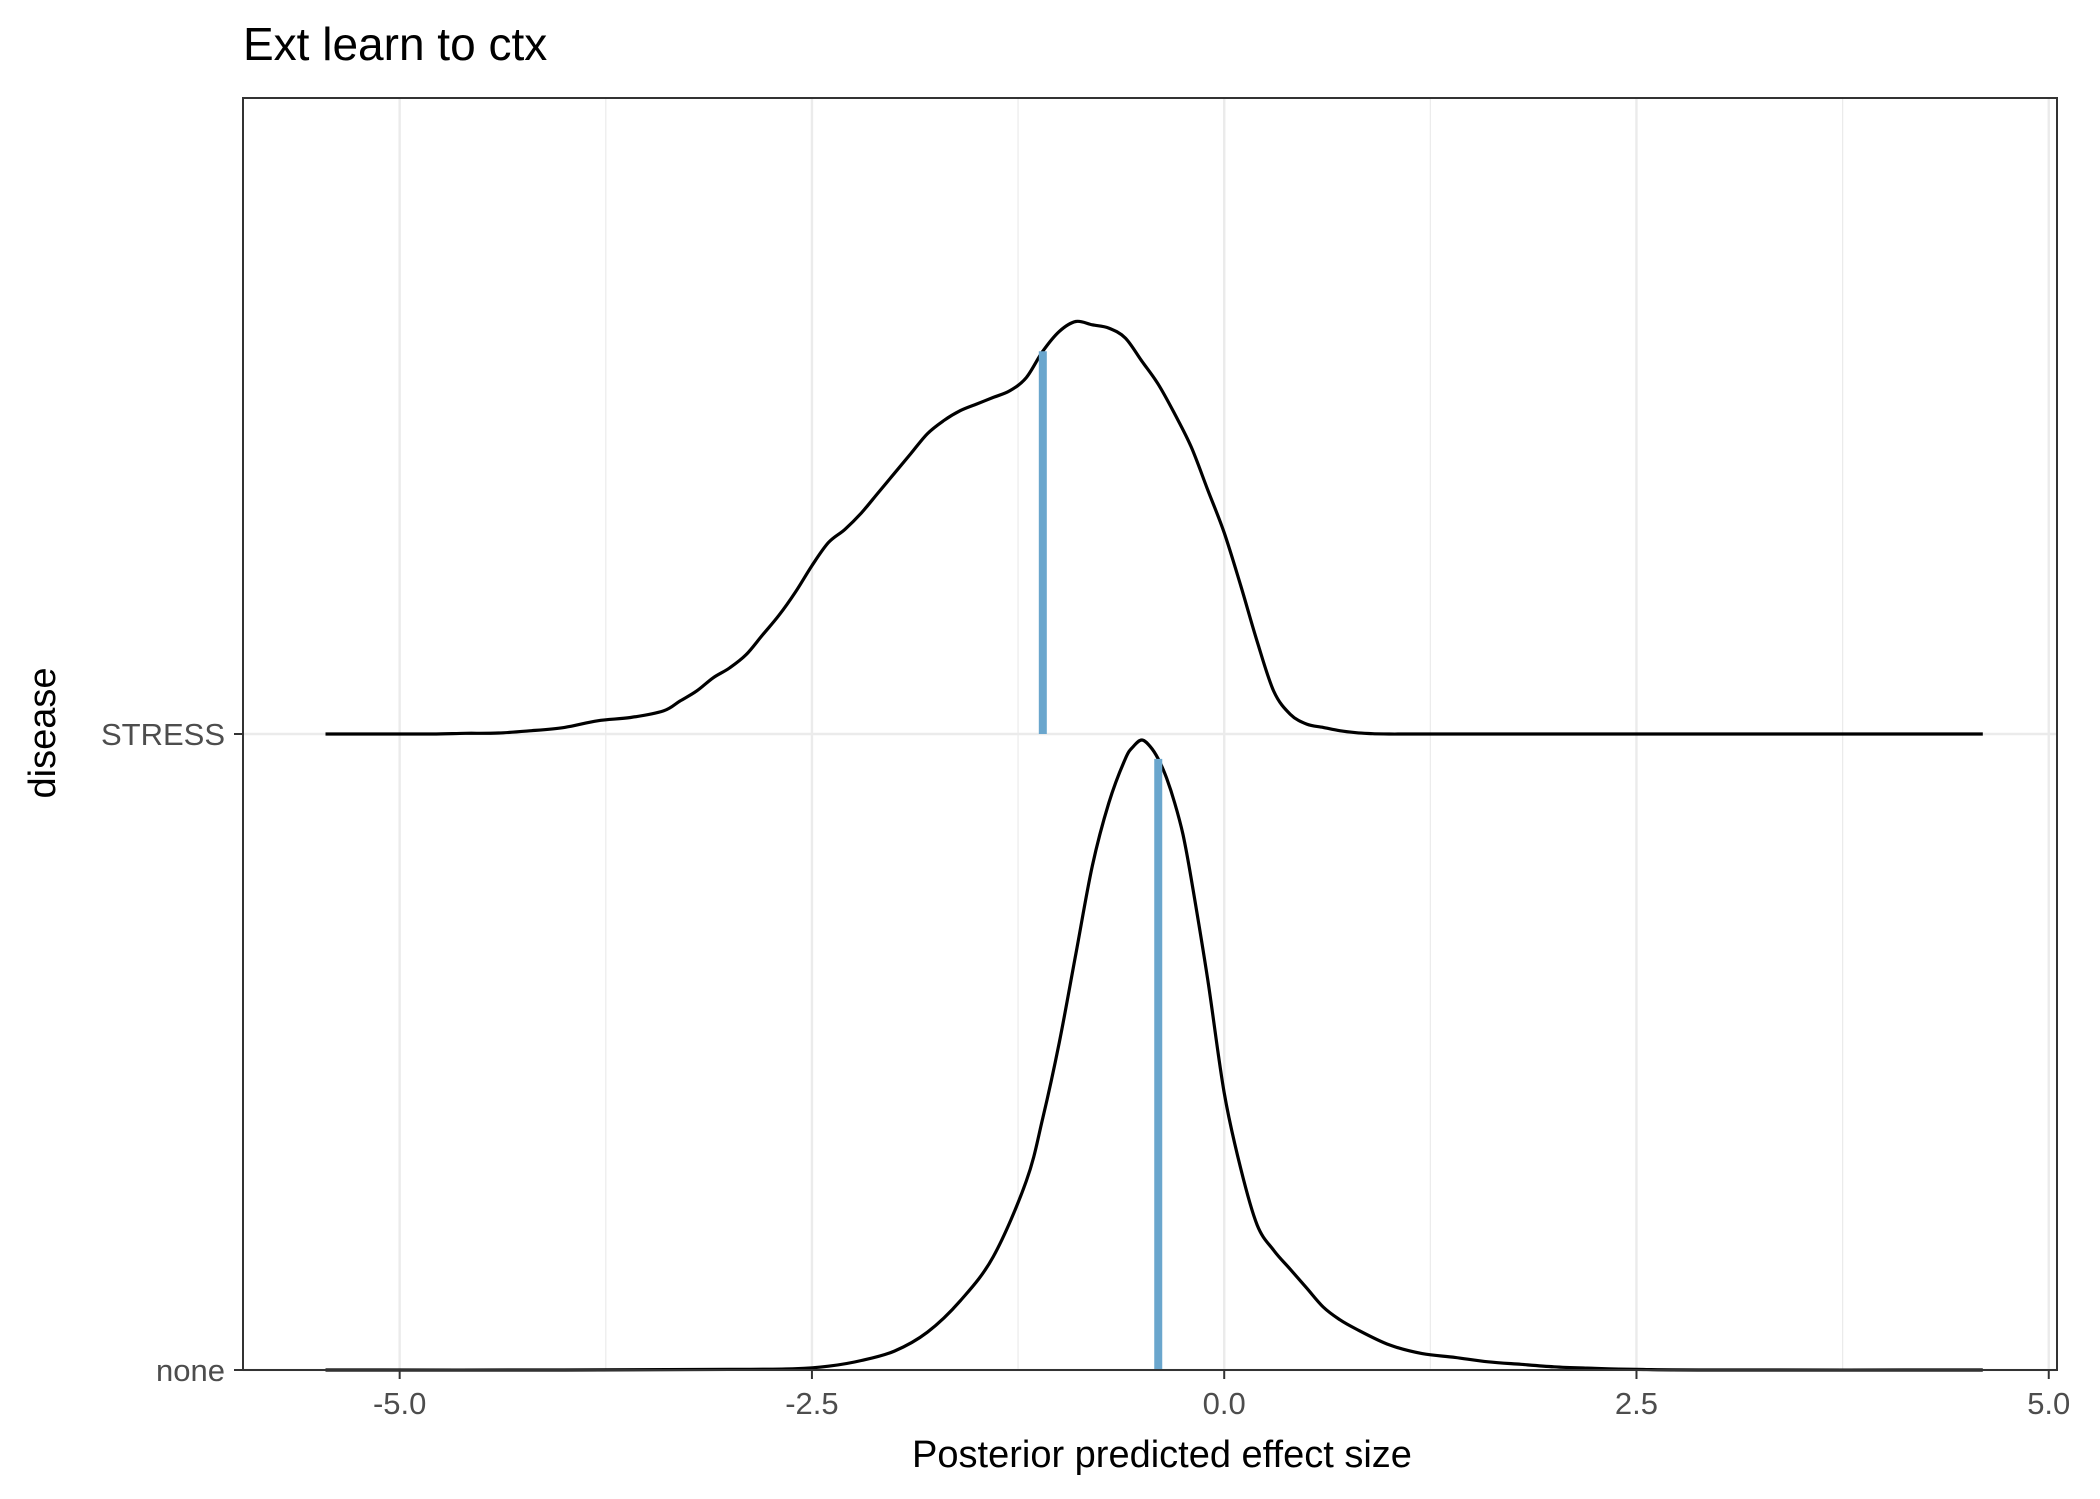 This screenshot has width=2100, height=1499. What do you see at coordinates (1636, 1403) in the screenshot?
I see `x-tick-label: 2.5` at bounding box center [1636, 1403].